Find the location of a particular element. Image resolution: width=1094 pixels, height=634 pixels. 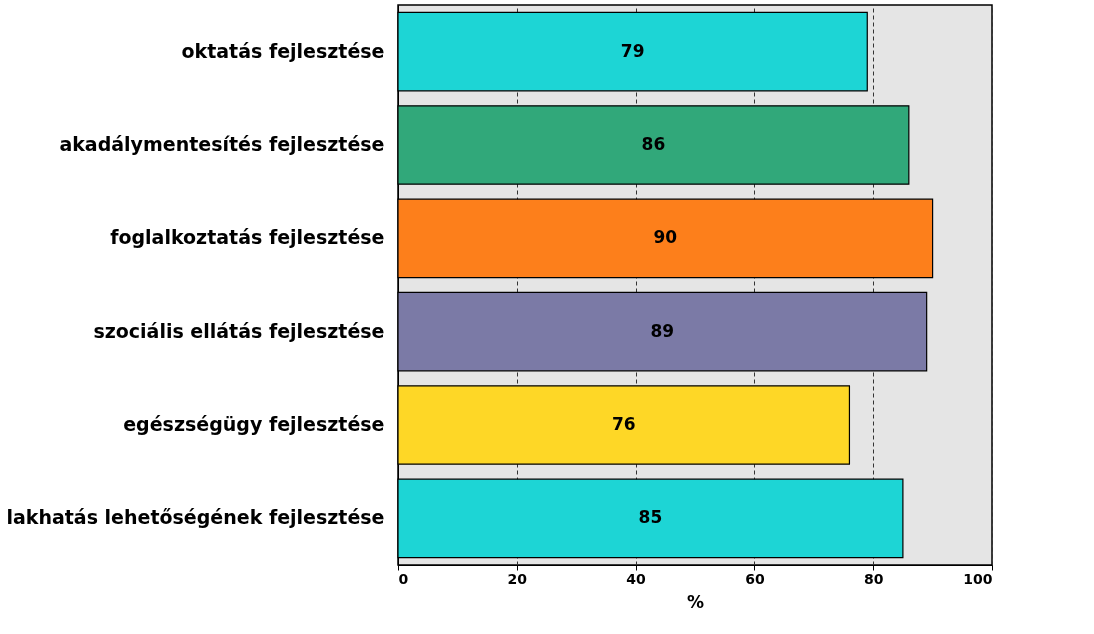

y-tick-label: lakhatás lehetőségének fejlesztése is located at coordinates (195, 517).